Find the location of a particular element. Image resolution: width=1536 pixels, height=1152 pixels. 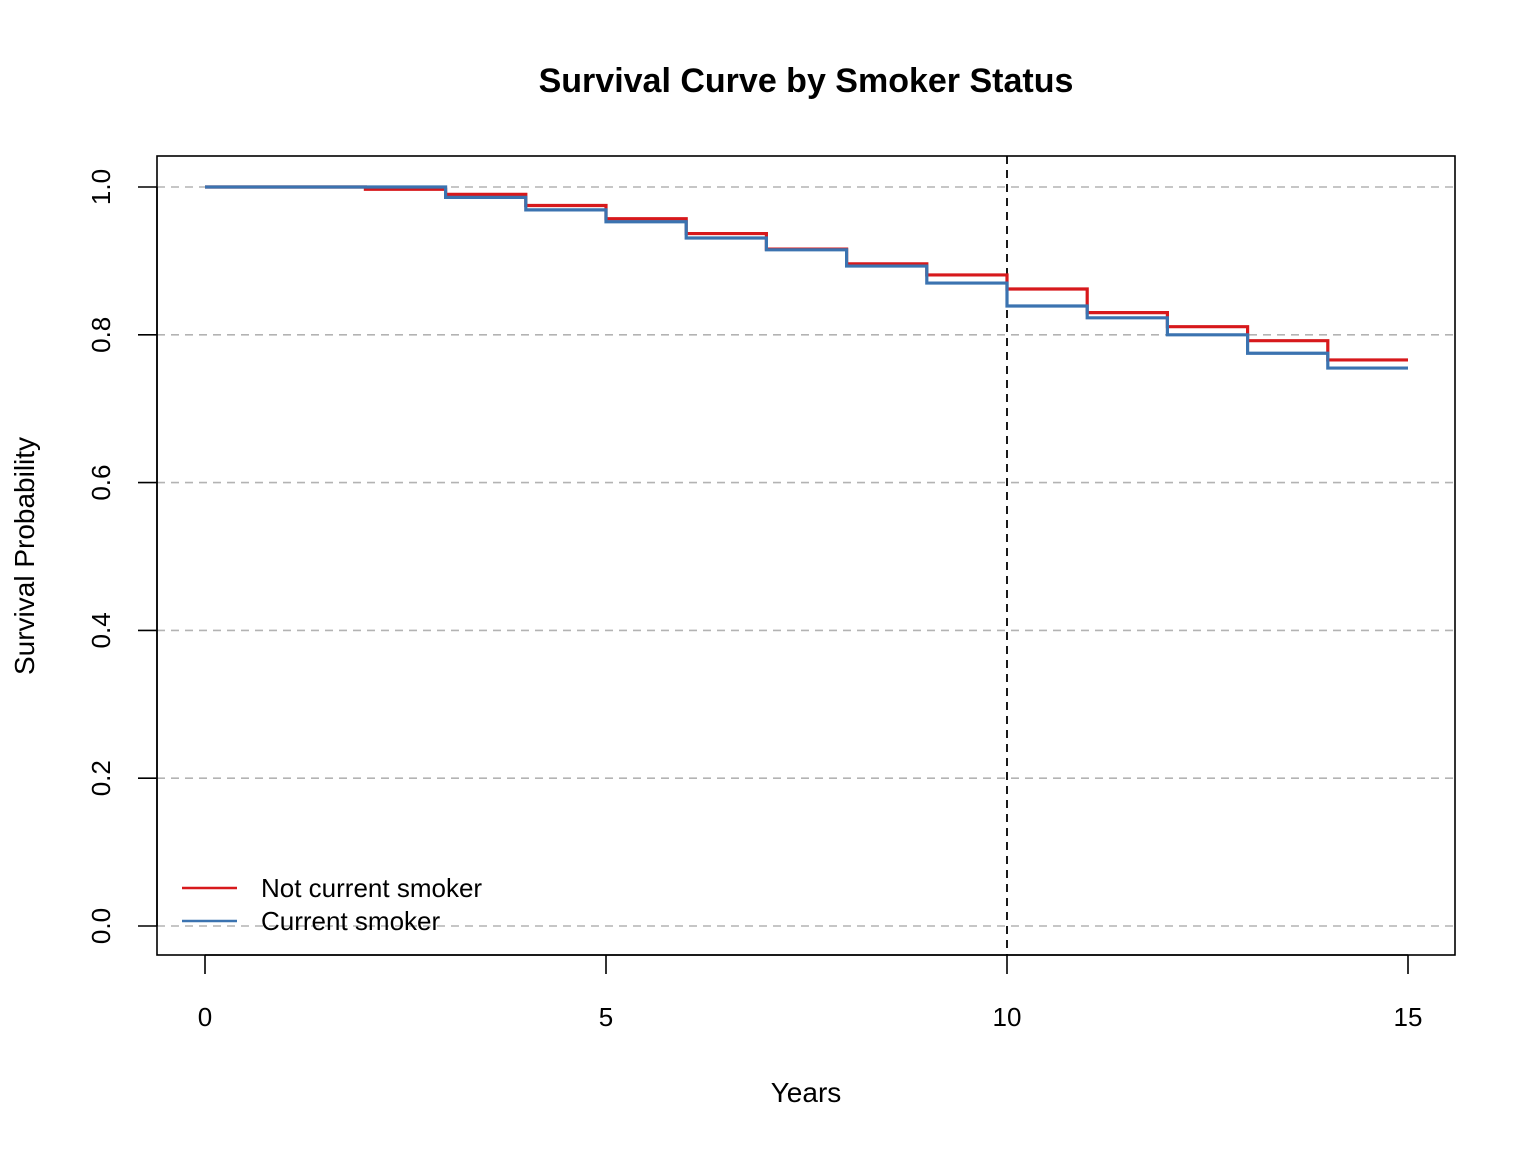

x-tick-label-1: 5 is located at coordinates (606, 1017).